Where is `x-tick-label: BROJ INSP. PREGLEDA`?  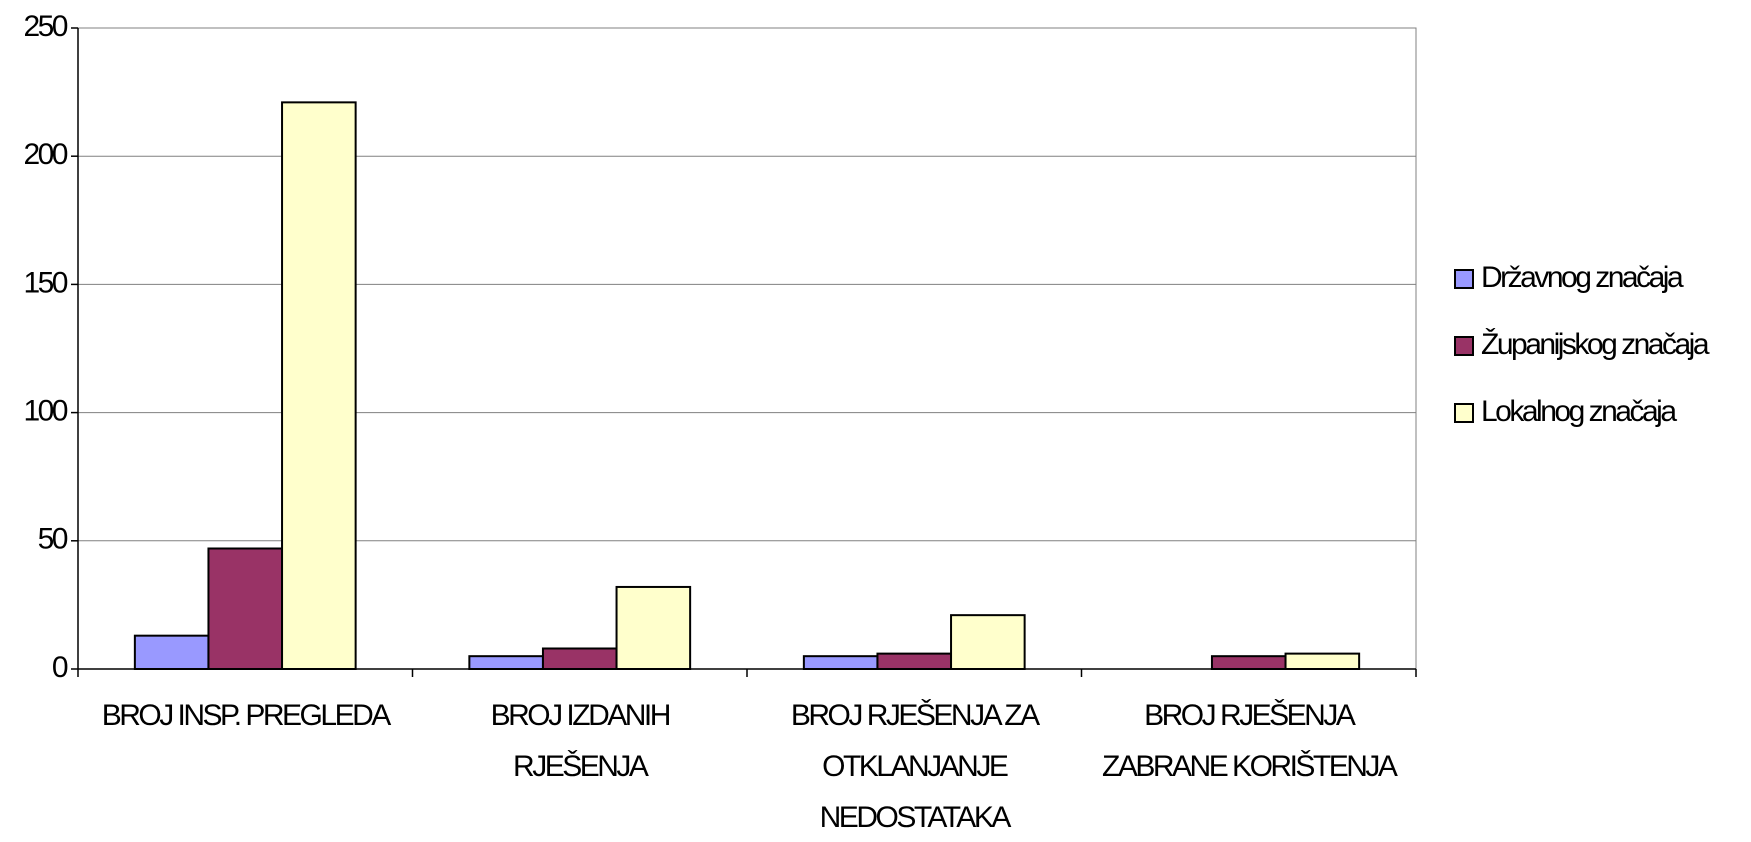
x-tick-label: BROJ INSP. PREGLEDA is located at coordinates (246, 715).